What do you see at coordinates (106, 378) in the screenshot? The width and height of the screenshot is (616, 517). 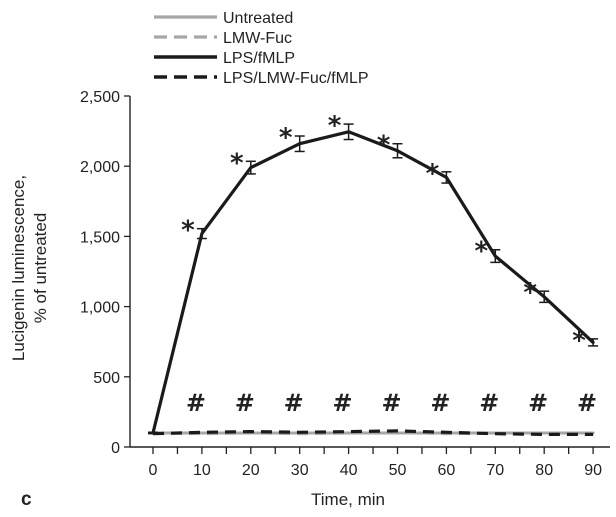 I see `y-tick-label: 500` at bounding box center [106, 378].